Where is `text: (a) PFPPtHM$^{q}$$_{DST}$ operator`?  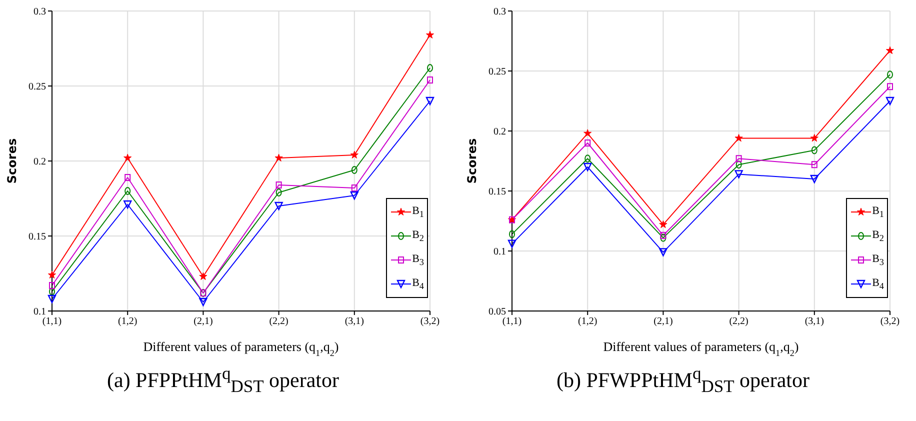 text: (a) PFPPtHM$^{q}$$_{DST}$ operator is located at coordinates (223, 379).